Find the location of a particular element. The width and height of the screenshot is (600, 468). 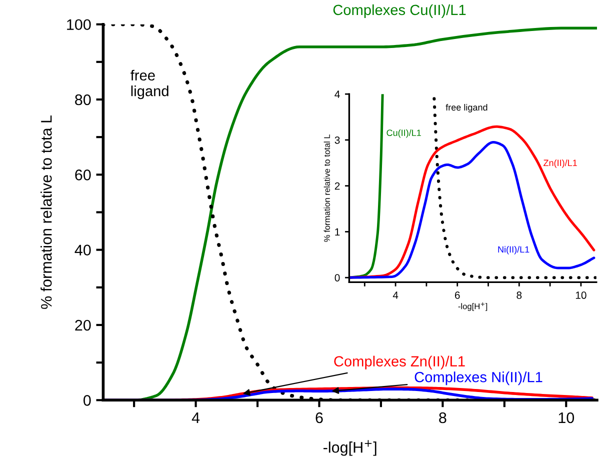

y-tick-label: 4 is located at coordinates (337, 94).